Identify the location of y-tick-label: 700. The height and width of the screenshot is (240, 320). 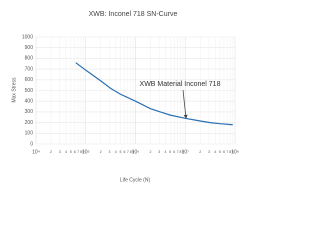
(29, 69).